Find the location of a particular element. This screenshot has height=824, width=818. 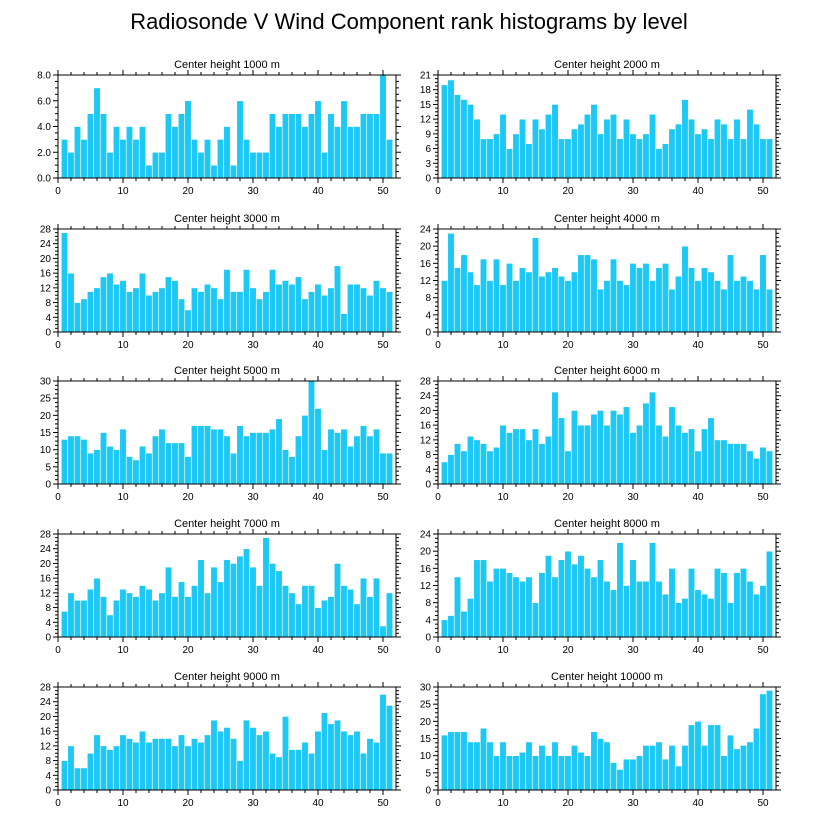

x-tick-label: 20 is located at coordinates (568, 803).